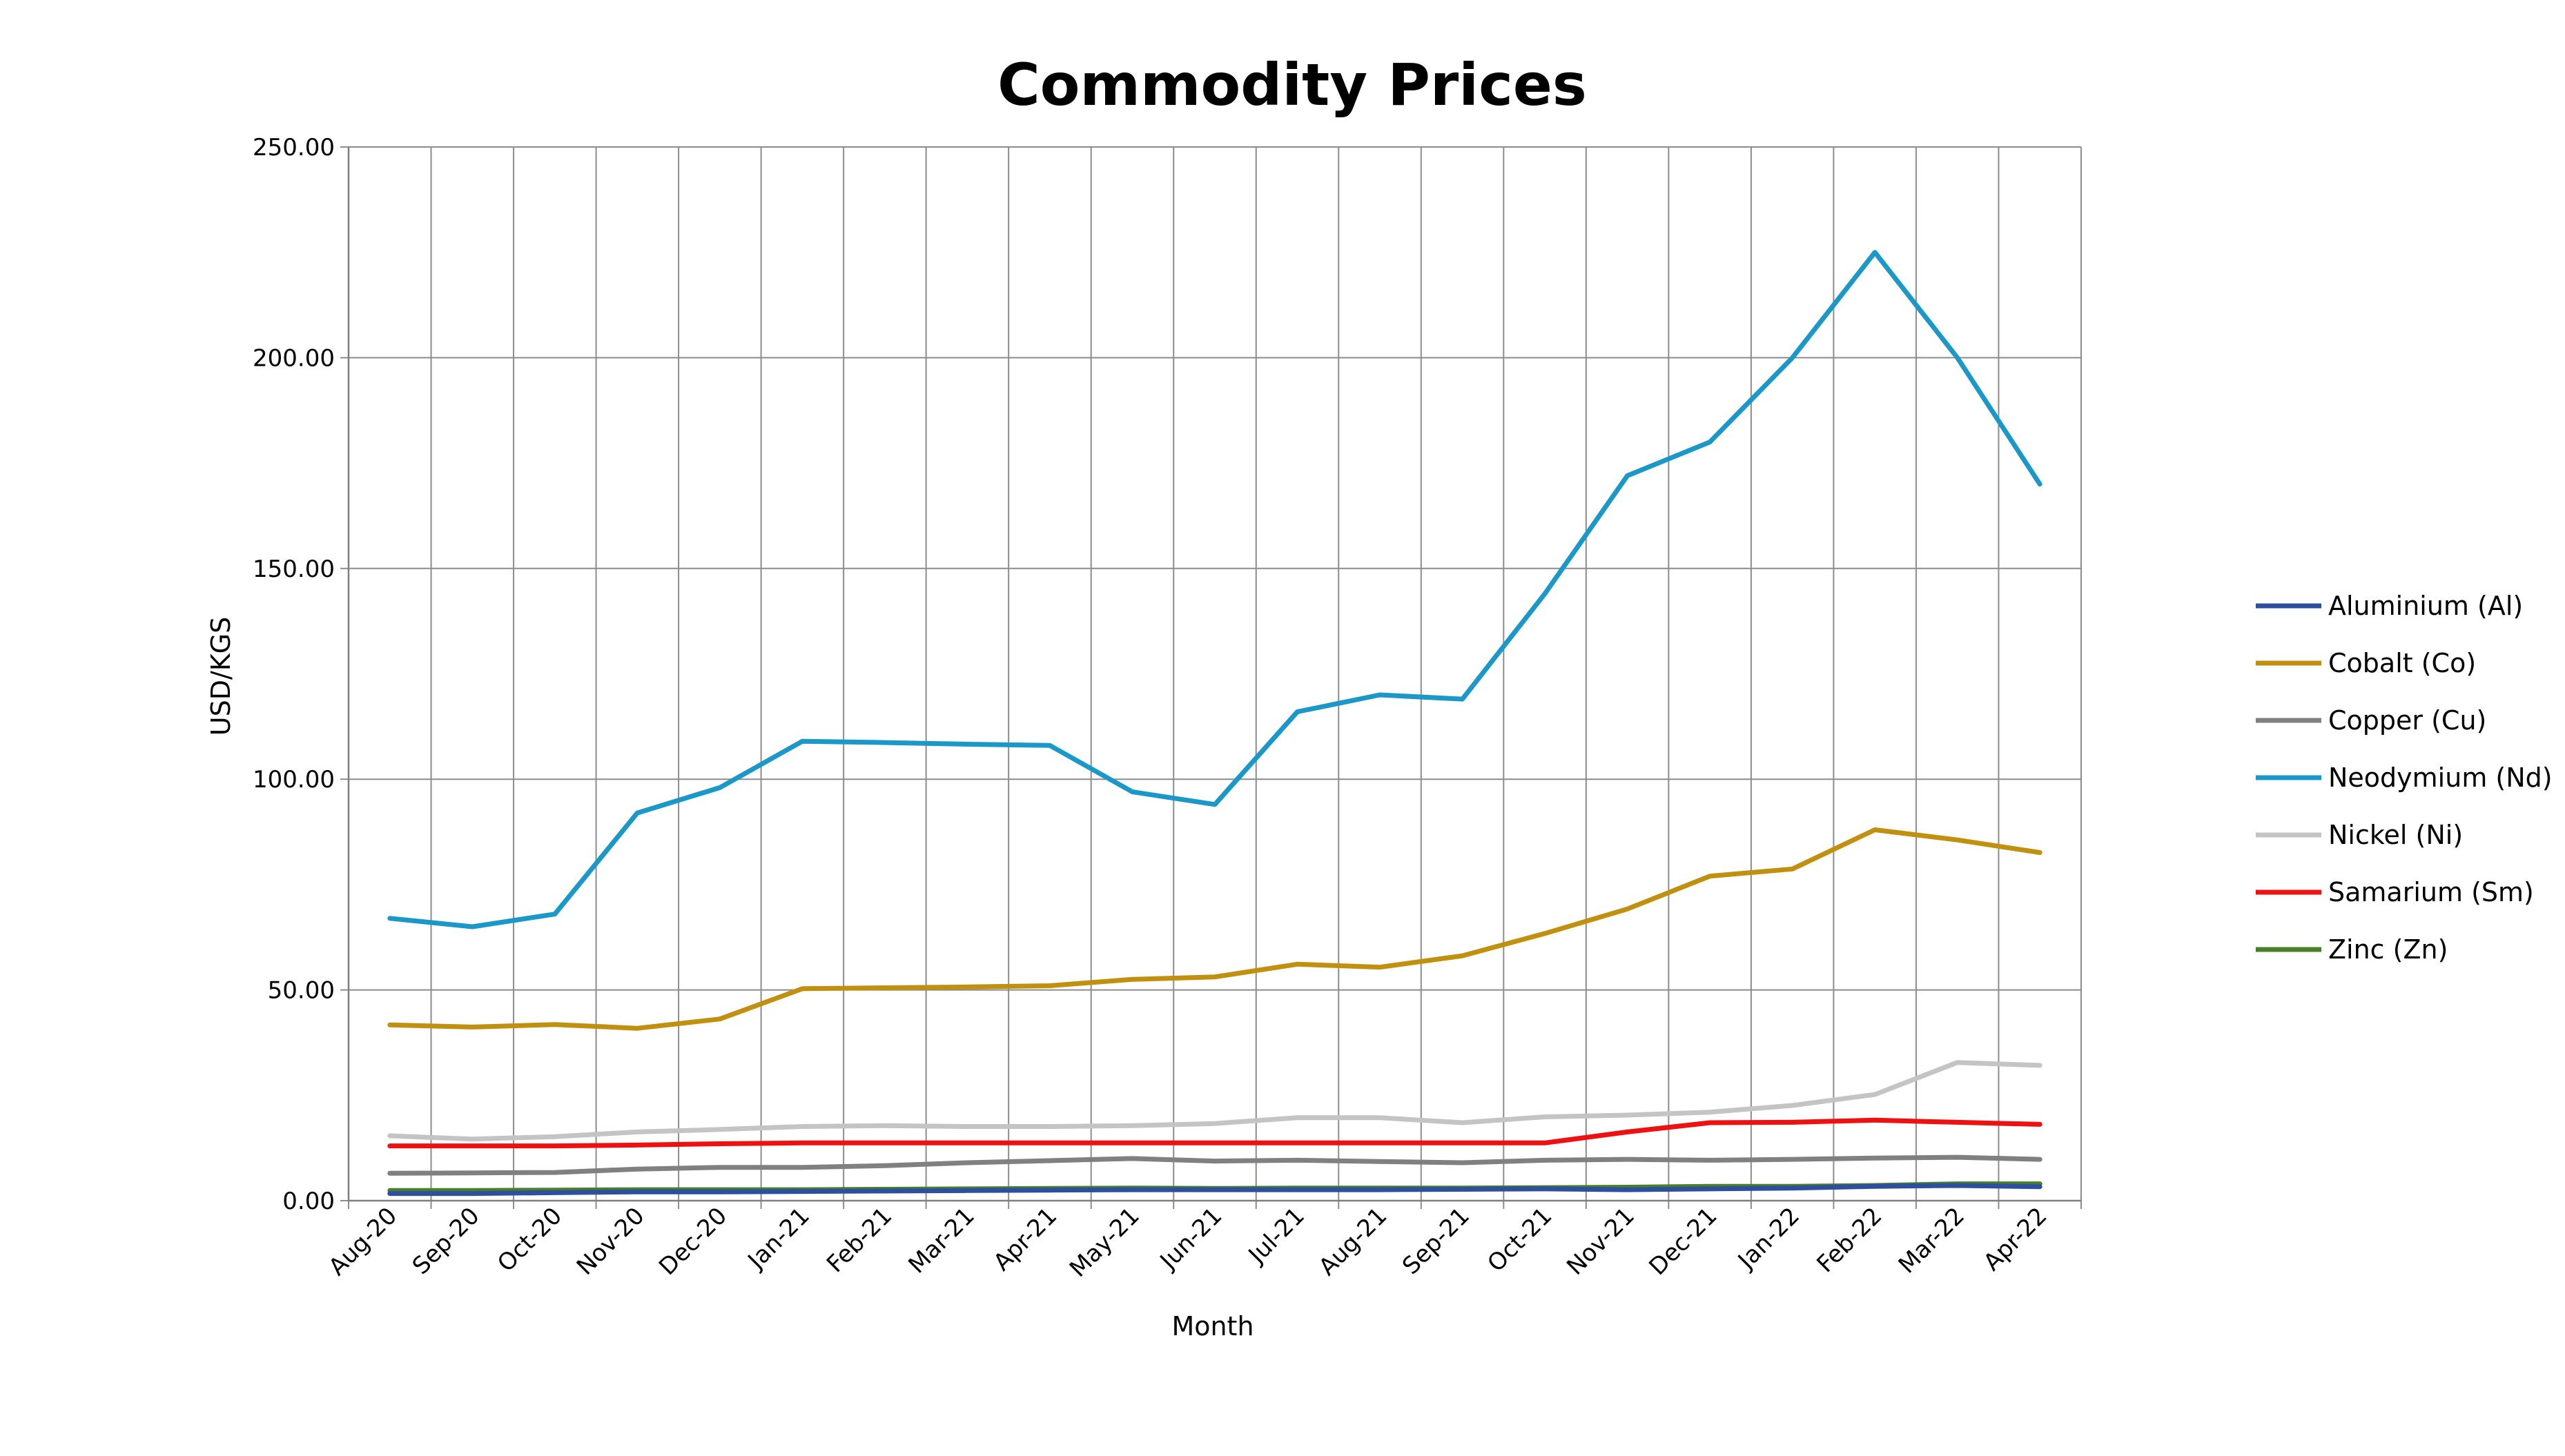 The width and height of the screenshot is (2565, 1456). I want to click on y-tick-label: 200.00, so click(294, 358).